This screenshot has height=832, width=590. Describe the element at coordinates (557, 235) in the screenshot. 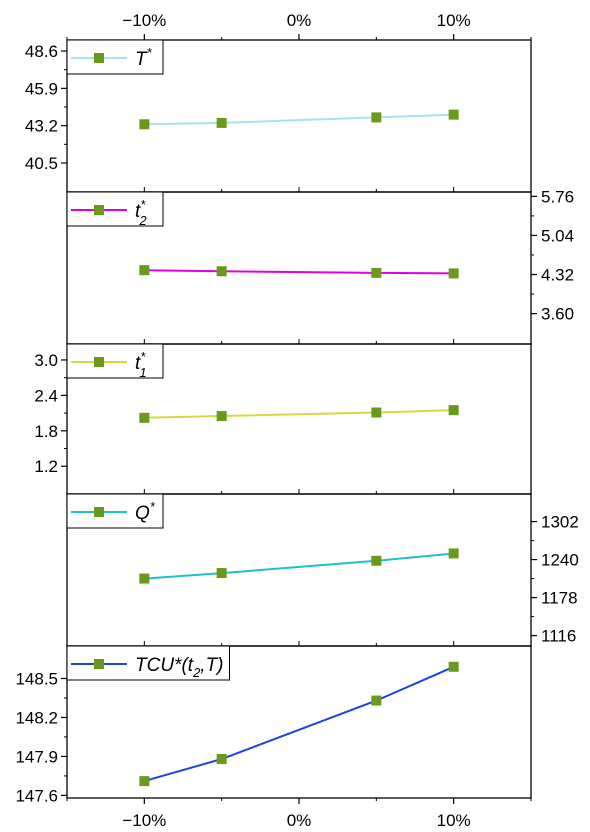

I see `y-tick-label: 5.04` at that location.